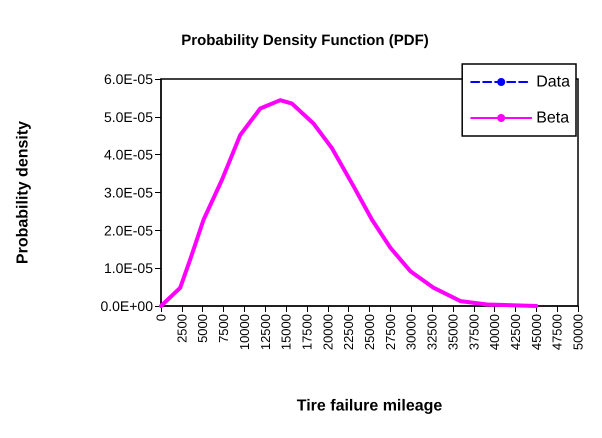 This screenshot has width=602, height=438. I want to click on y-tick-label: 2.0E-05, so click(129, 230).